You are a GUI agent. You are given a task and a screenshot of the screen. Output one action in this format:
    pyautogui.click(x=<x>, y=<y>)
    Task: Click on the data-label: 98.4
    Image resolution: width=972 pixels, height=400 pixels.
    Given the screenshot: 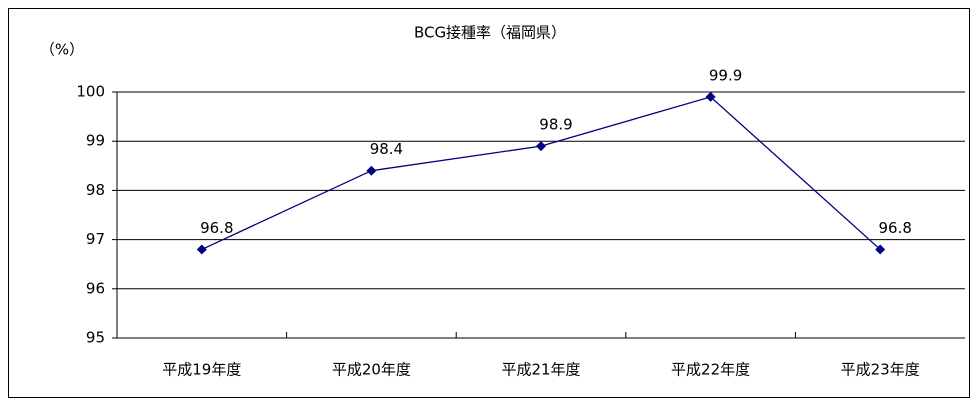 What is the action you would take?
    pyautogui.click(x=386, y=149)
    